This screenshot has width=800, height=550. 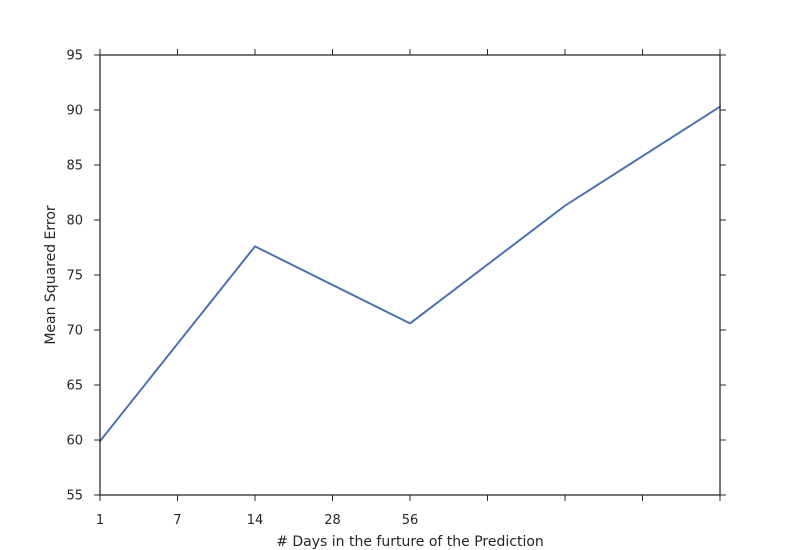 I want to click on x-axis-label: # Days in the furture of the Prediction, so click(x=410, y=542).